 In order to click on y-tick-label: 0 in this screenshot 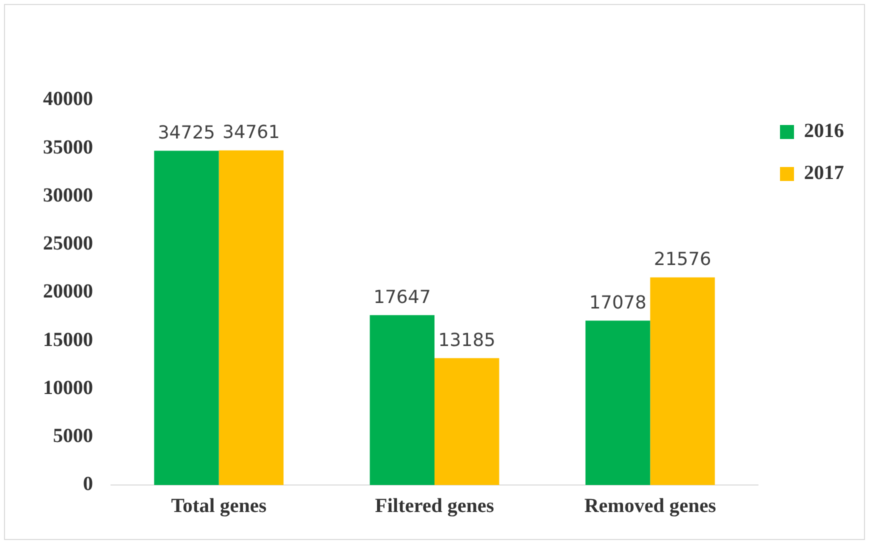, I will do `click(88, 484)`.